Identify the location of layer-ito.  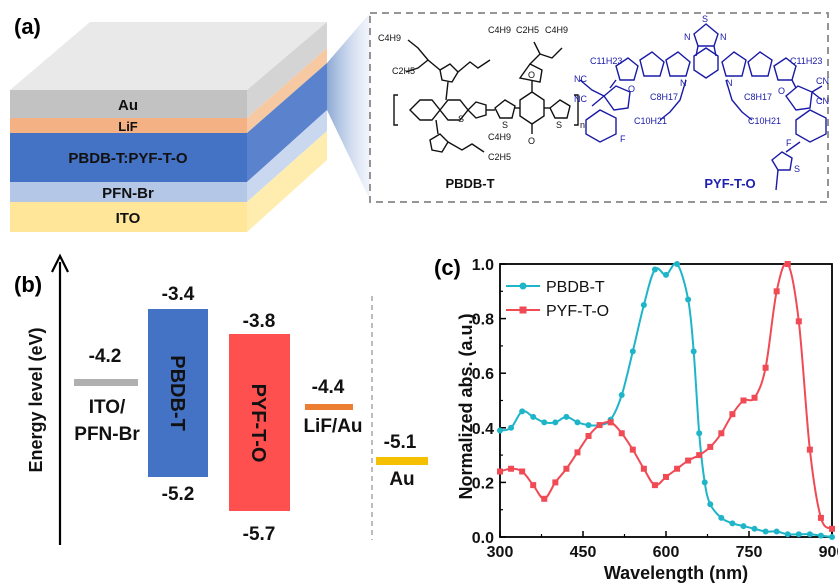
(128, 217).